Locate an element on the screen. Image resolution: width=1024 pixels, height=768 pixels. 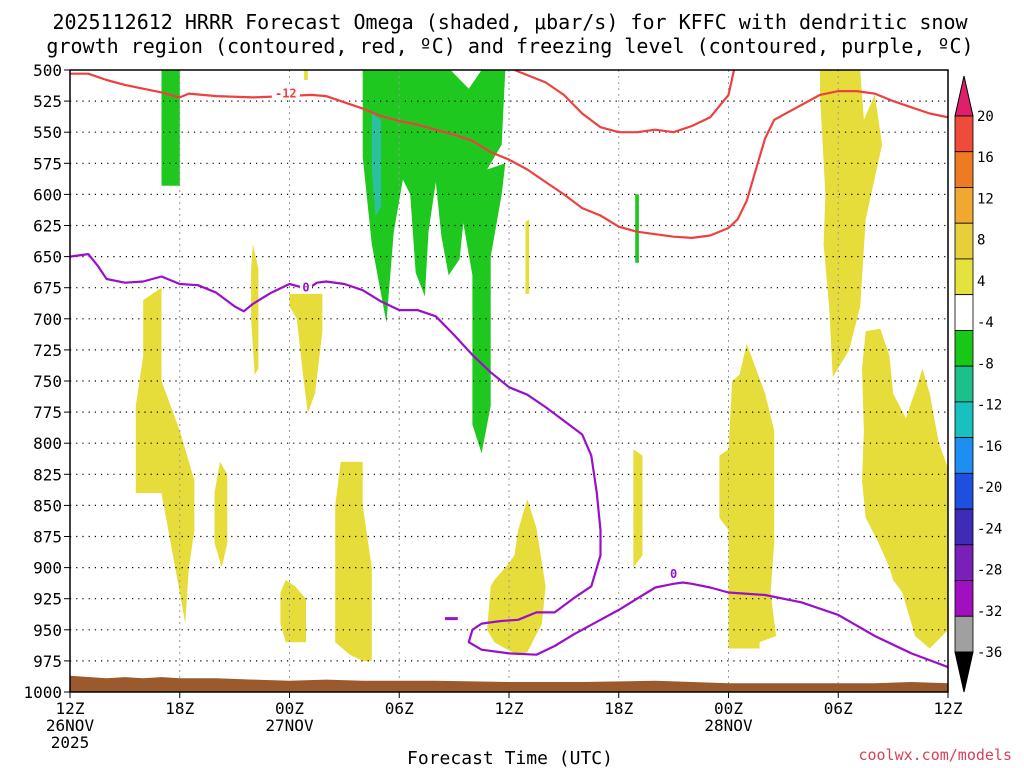
colorbar-label-2: 12 is located at coordinates (985, 199).